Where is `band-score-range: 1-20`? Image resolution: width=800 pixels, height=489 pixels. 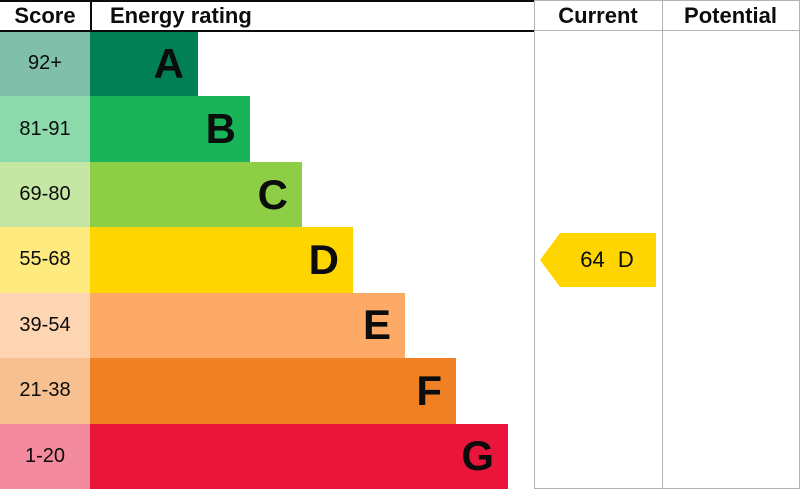
band-score-range: 1-20 is located at coordinates (45, 456).